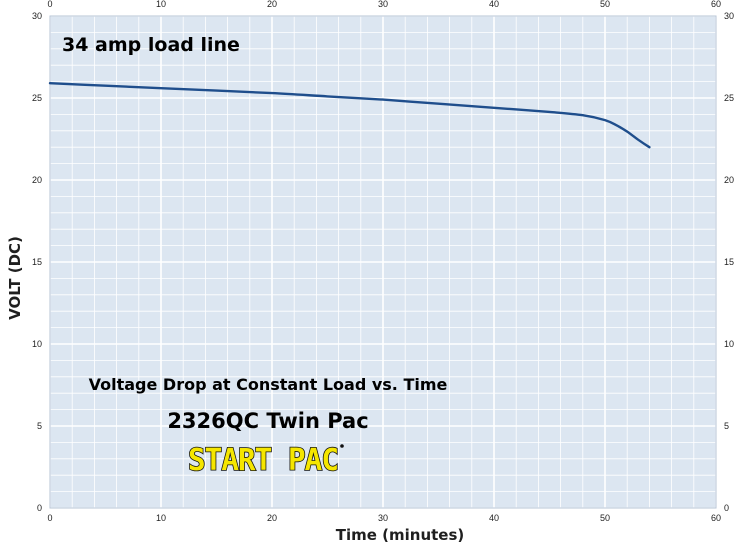 The width and height of the screenshot is (742, 544). Describe the element at coordinates (726, 508) in the screenshot. I see `y-tick-label-right: 0` at that location.